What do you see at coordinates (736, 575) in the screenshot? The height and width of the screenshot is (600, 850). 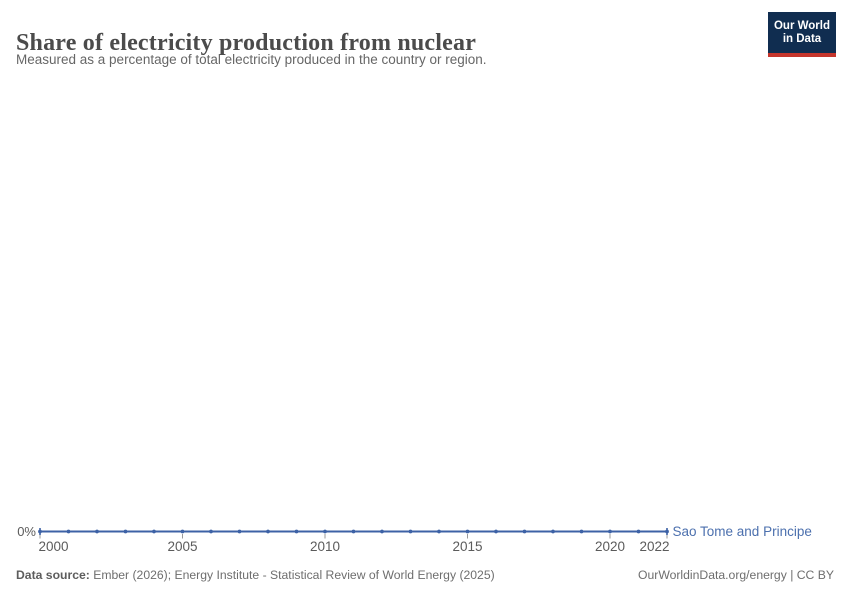 I see `owid-credit-link: OurWorldinData.org/energy | CC BY` at bounding box center [736, 575].